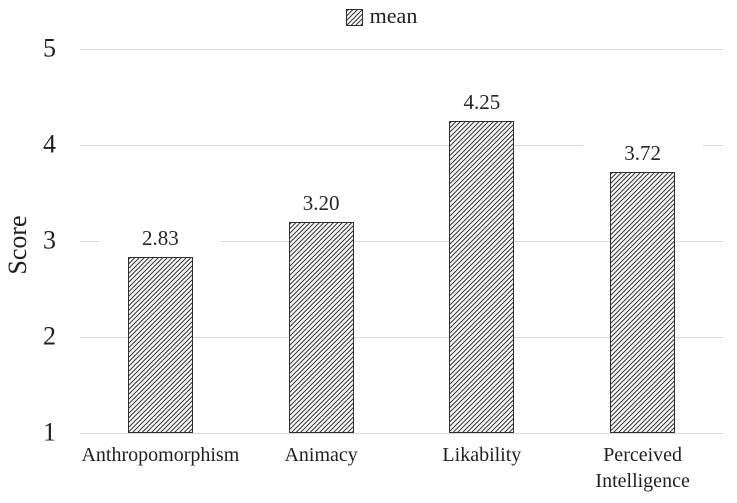  I want to click on legend: mean, so click(375, 17).